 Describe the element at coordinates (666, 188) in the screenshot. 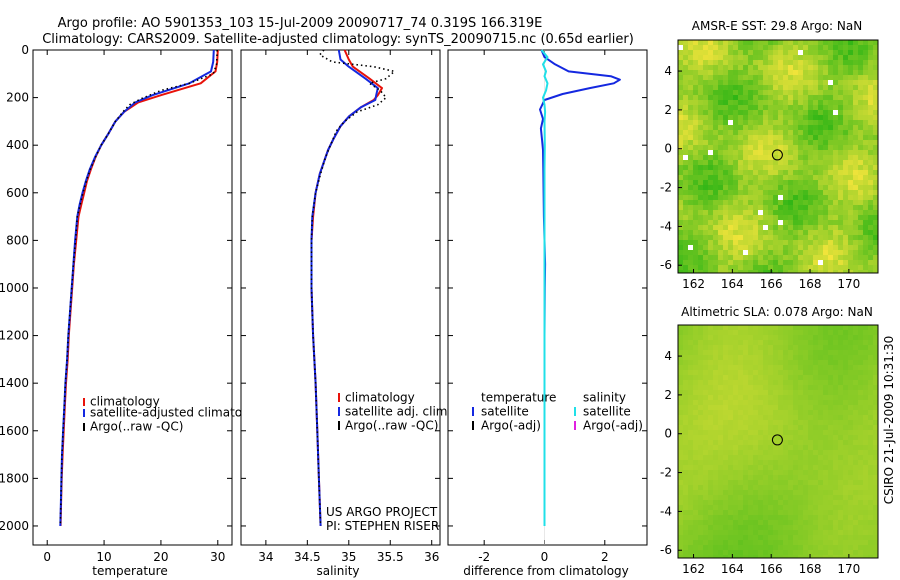

I see `map-y-tick-label: -2` at that location.